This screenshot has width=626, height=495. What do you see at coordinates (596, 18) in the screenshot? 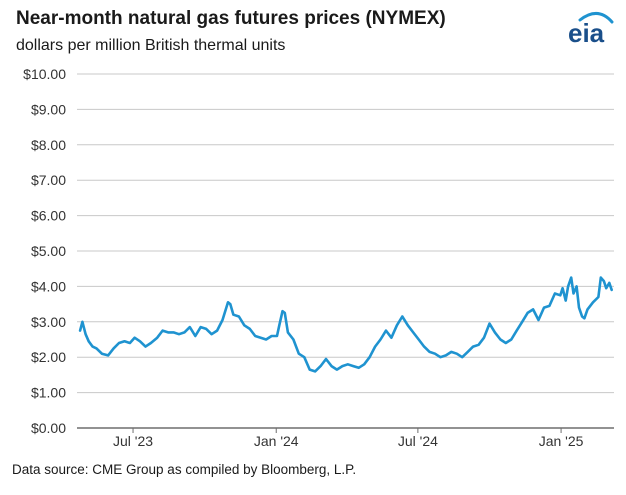
I see `logo-arc` at bounding box center [596, 18].